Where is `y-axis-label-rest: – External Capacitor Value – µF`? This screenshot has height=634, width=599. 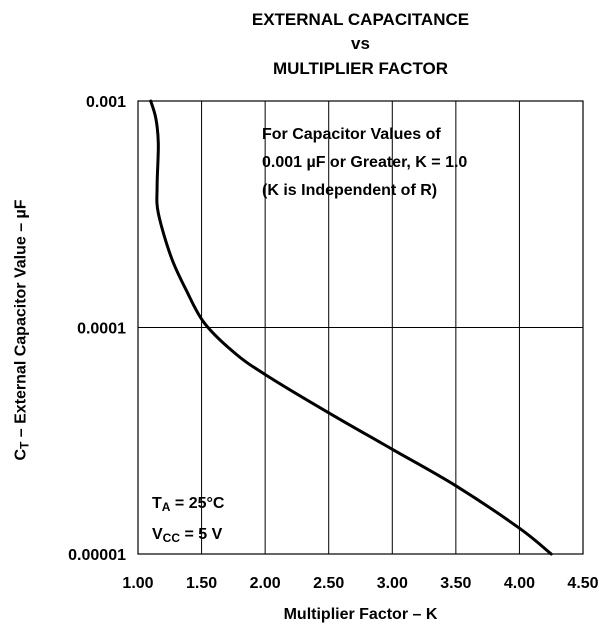
y-axis-label-rest: – External Capacitor Value – µF is located at coordinates (21, 320).